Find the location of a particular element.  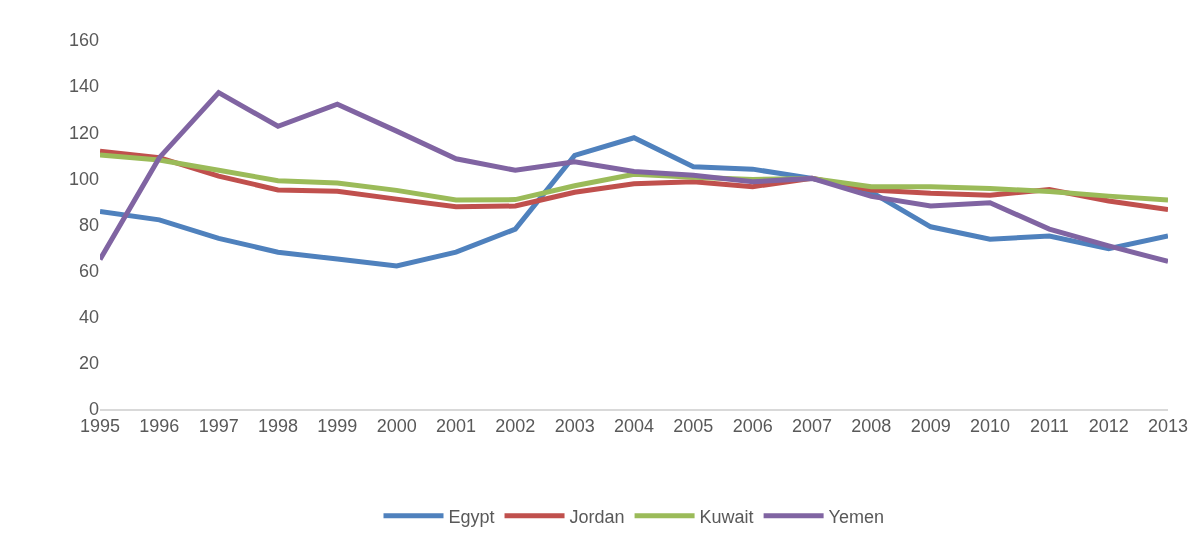

x-tick-label: 2001 is located at coordinates (456, 426).